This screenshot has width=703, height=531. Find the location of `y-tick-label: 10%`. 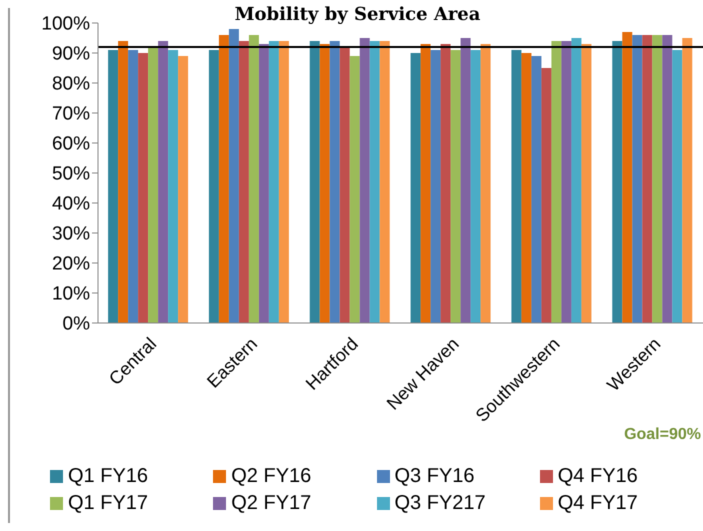

y-tick-label: 10% is located at coordinates (71, 294).